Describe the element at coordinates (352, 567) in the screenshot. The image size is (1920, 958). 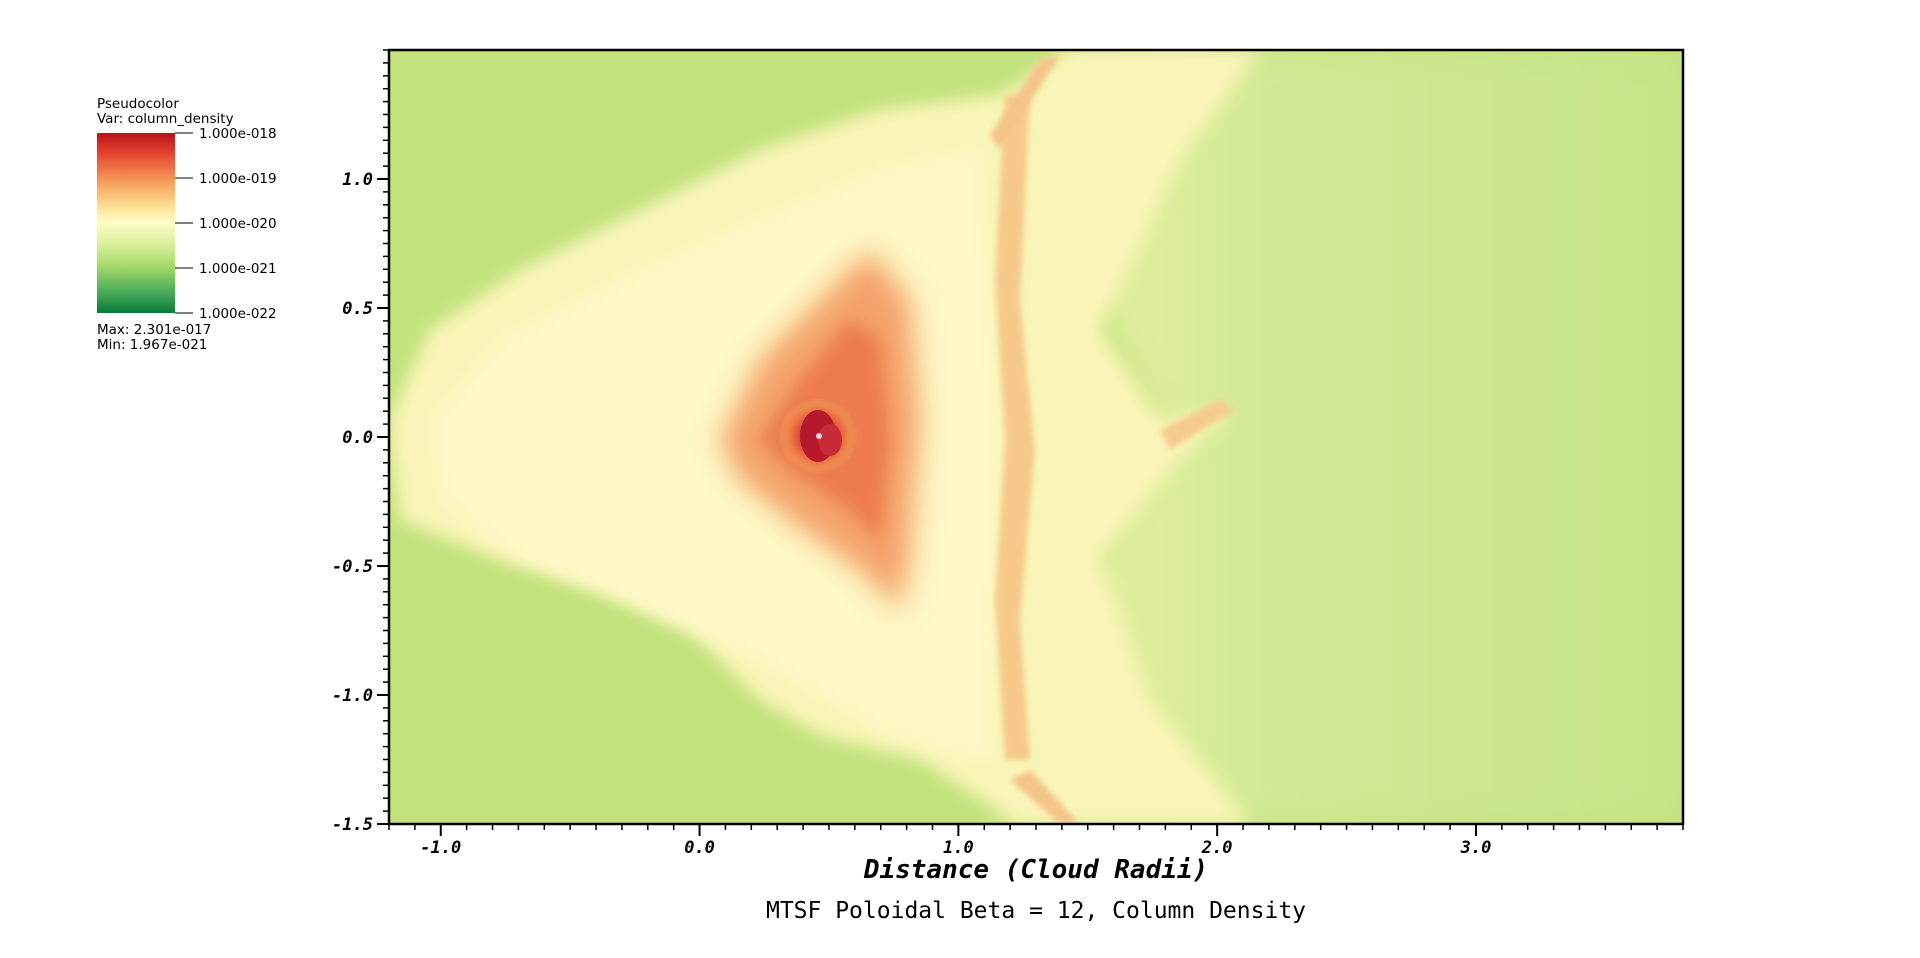
I see `y-tick-label: -0.5` at that location.